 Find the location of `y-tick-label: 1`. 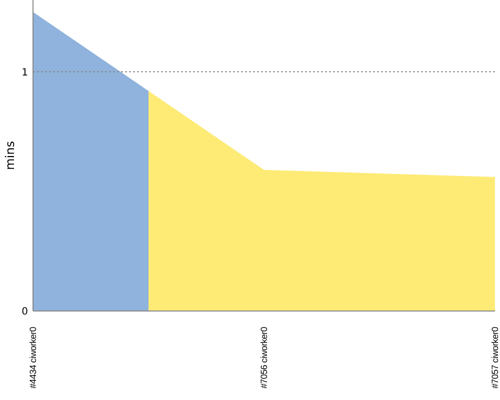

y-tick-label: 1 is located at coordinates (25, 72).